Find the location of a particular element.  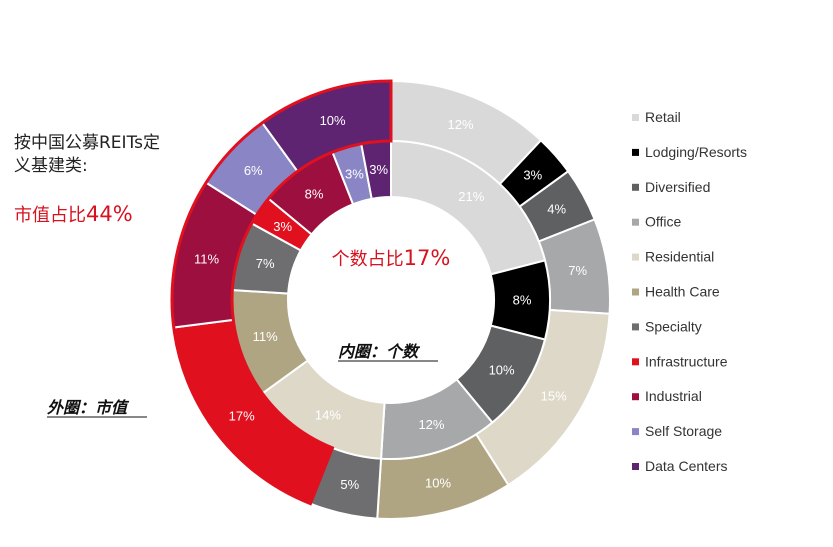

outer-label-data-centers: 10% is located at coordinates (333, 120).